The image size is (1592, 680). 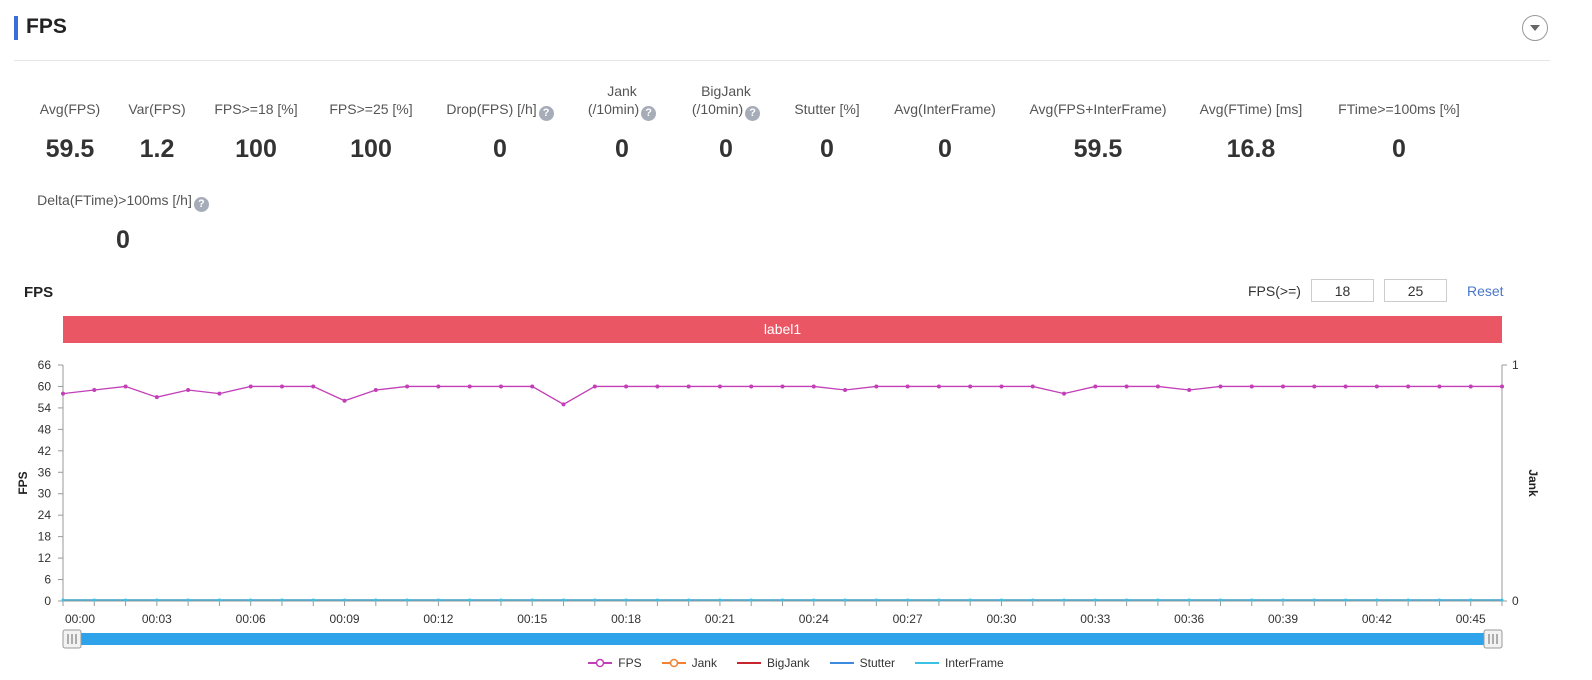 I want to click on metric-label: Var(FPS), so click(x=157, y=109).